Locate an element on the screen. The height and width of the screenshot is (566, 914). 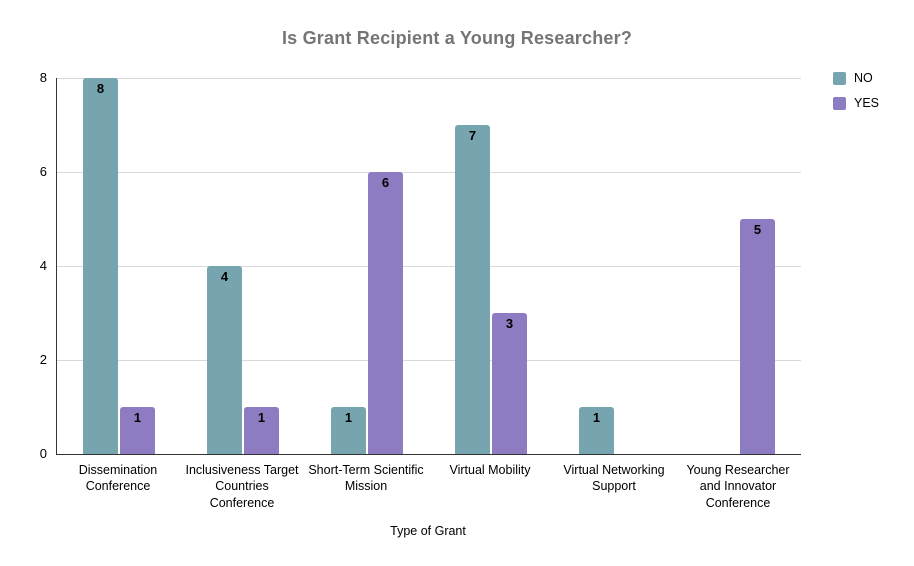
bar-group-virtual-networking-support: 1 is located at coordinates (615, 266).